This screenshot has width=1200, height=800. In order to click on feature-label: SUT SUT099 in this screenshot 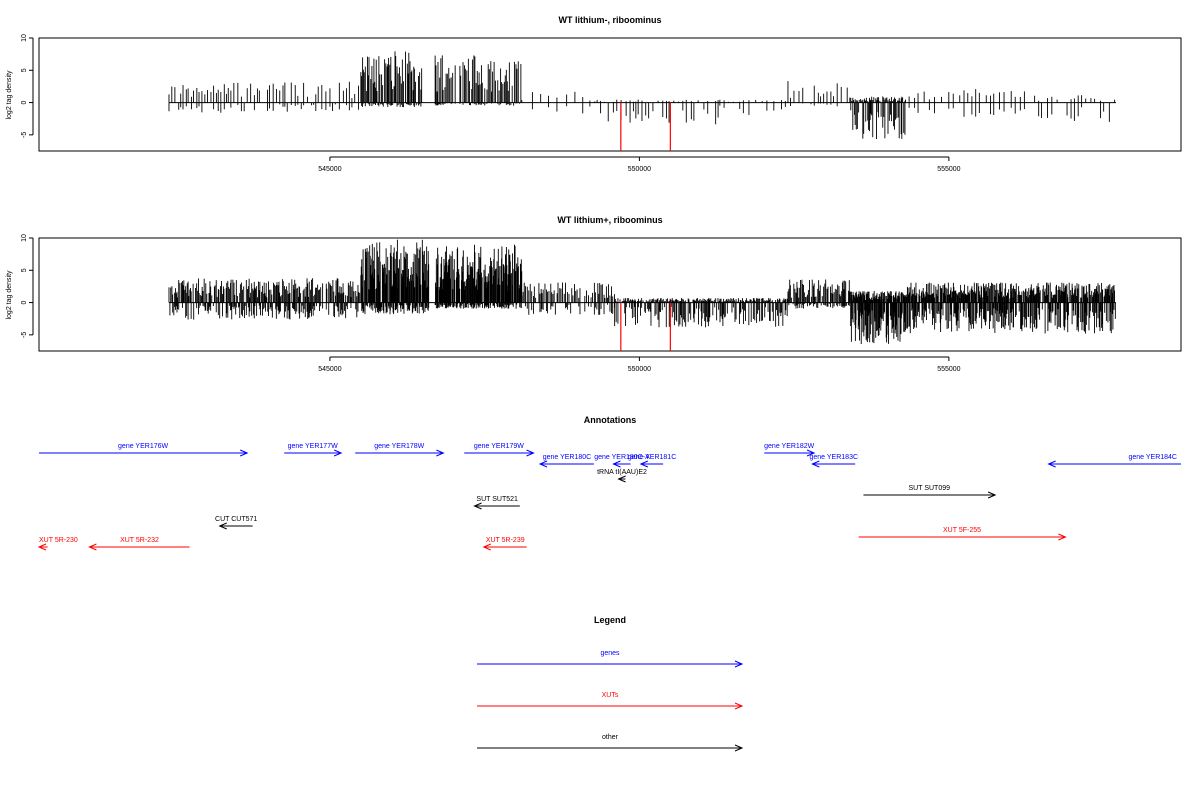, I will do `click(930, 488)`.